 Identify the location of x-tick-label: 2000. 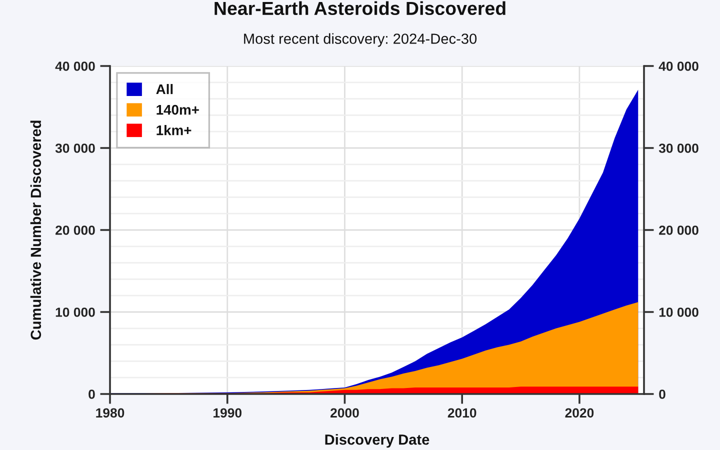
(344, 413).